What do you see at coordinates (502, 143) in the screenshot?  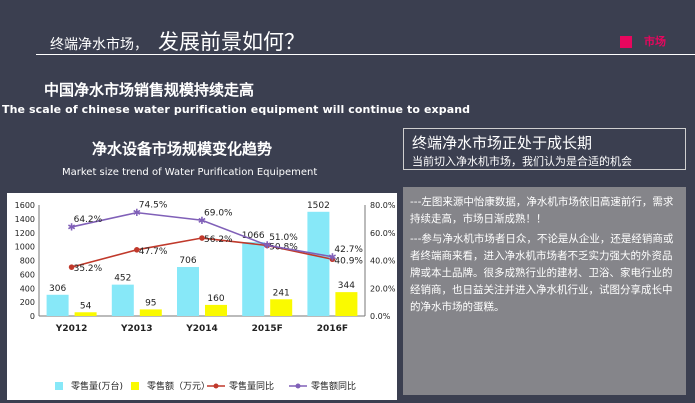 I see `summary-title: 终端净水市场正处于成长期` at bounding box center [502, 143].